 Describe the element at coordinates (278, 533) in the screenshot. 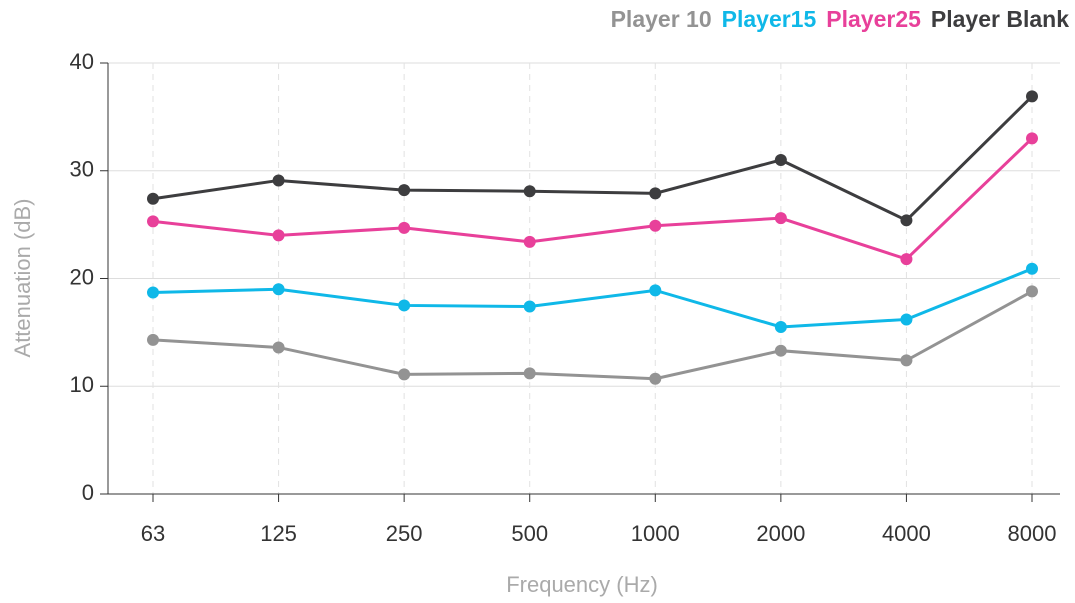

I see `x-tick-label: 125` at that location.